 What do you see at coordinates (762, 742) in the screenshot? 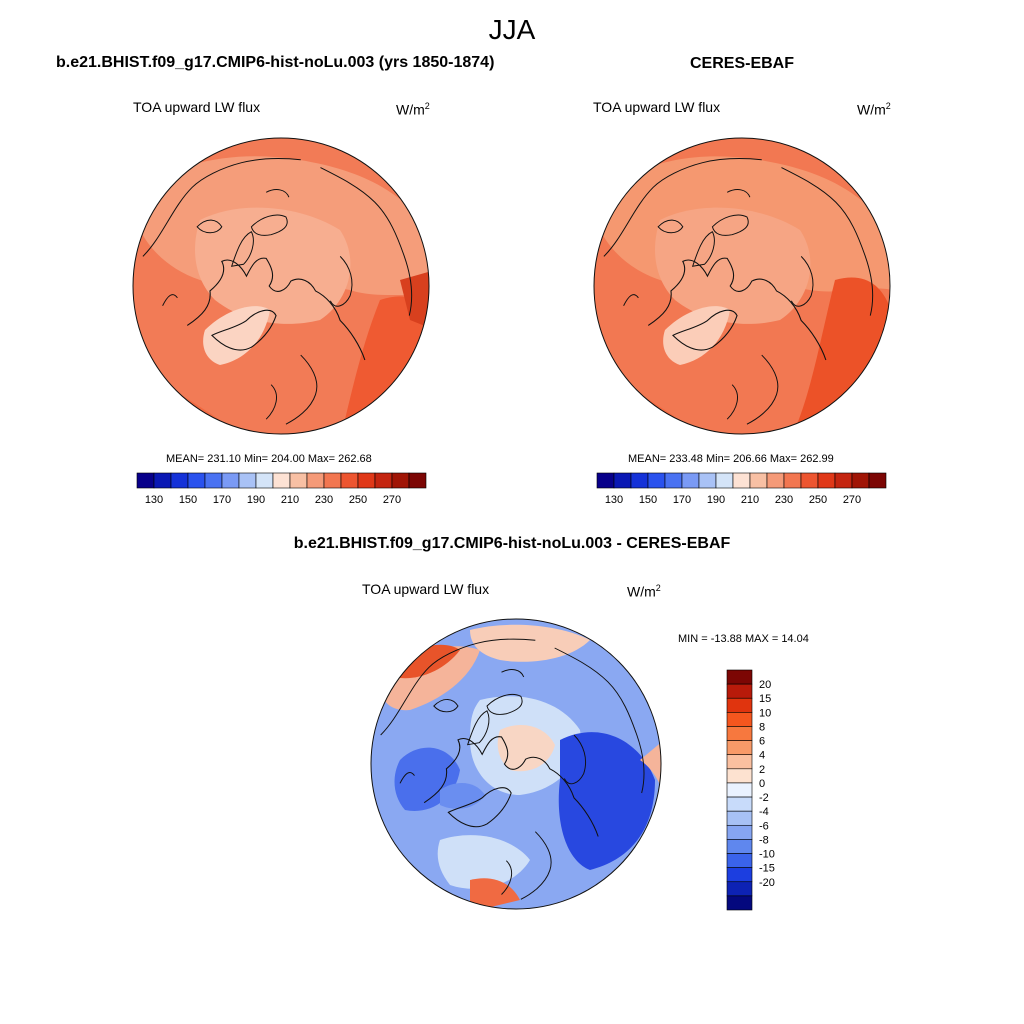
I see `colorbar-tick-label: 6` at bounding box center [762, 742].